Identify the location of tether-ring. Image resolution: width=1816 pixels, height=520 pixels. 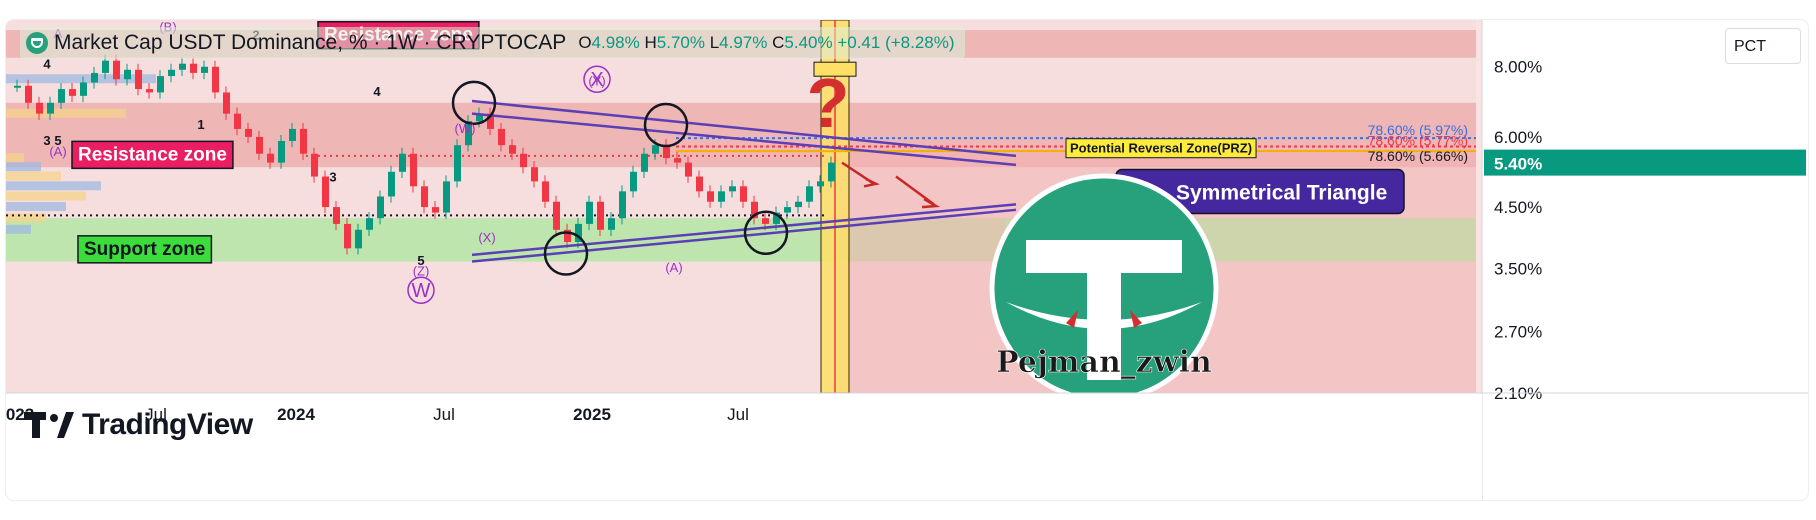
(1104, 315).